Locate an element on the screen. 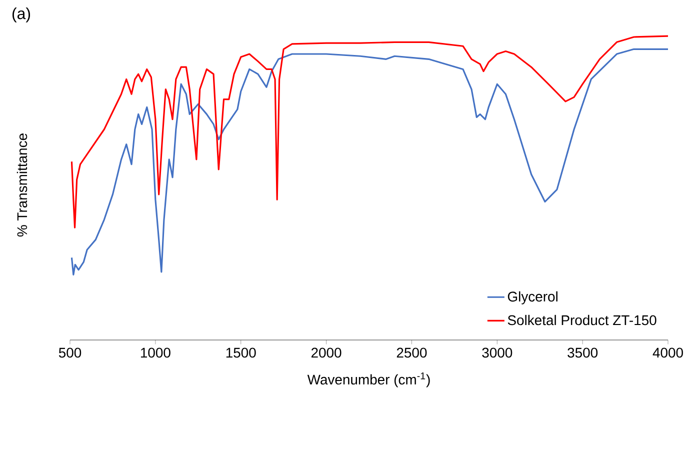 The image size is (695, 466). x-tick-label: 2500 is located at coordinates (411, 353).